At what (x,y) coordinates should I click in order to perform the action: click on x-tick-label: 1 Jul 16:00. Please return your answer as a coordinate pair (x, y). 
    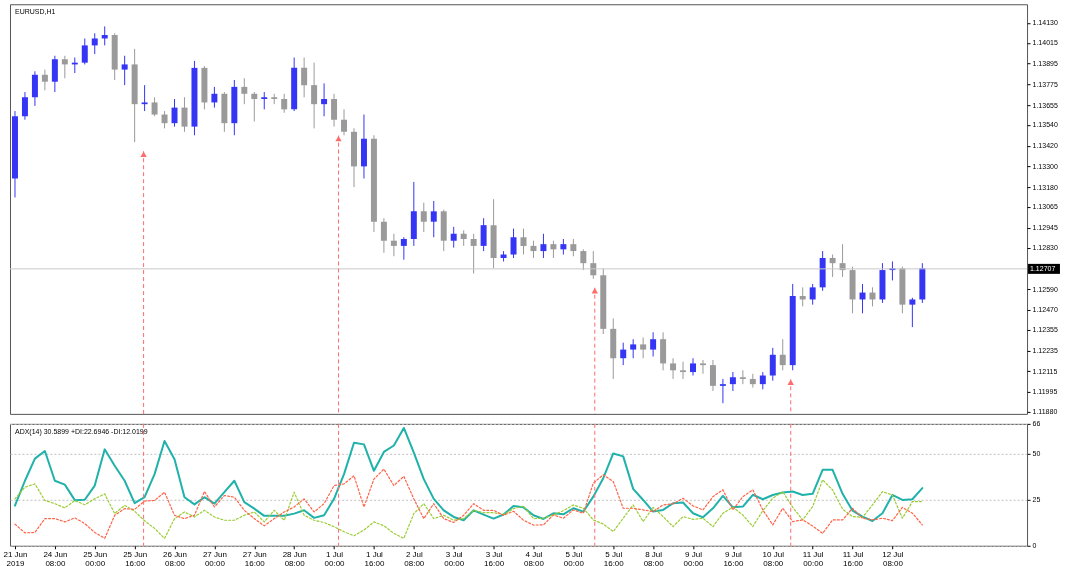
    Looking at the image, I should click on (374, 558).